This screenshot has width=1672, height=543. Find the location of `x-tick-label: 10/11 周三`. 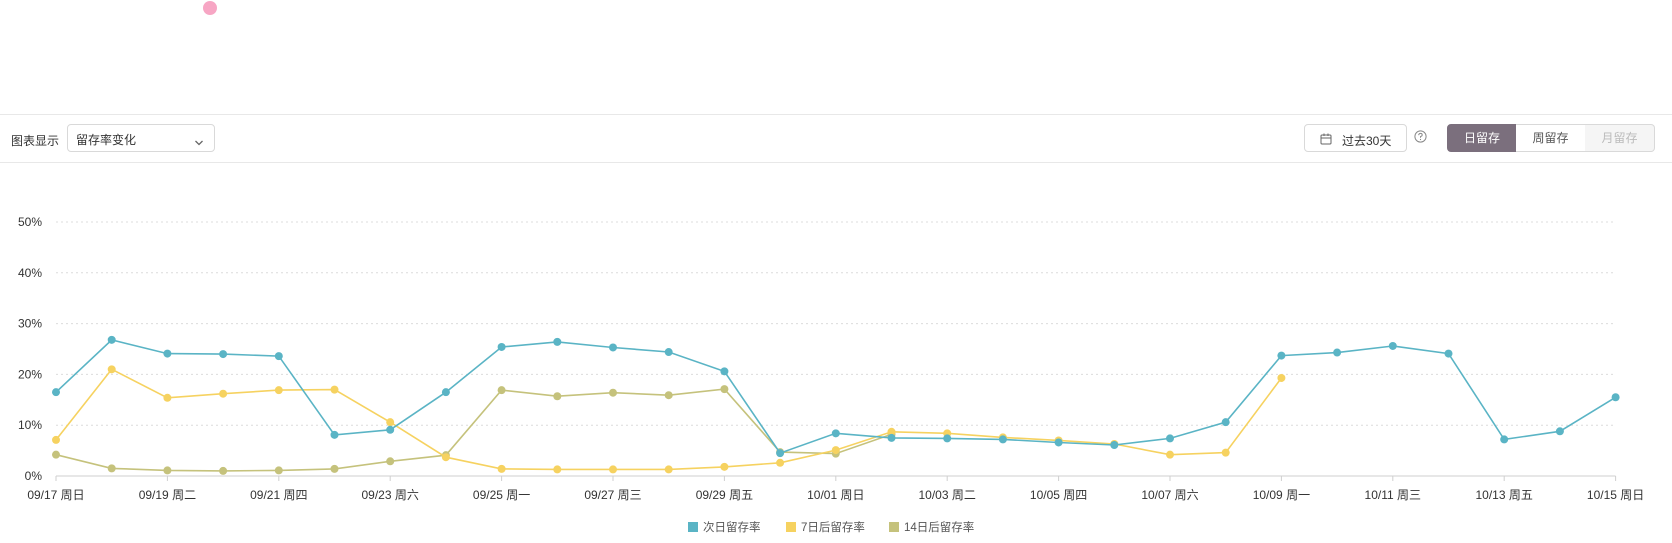

x-tick-label: 10/11 周三 is located at coordinates (1393, 495).